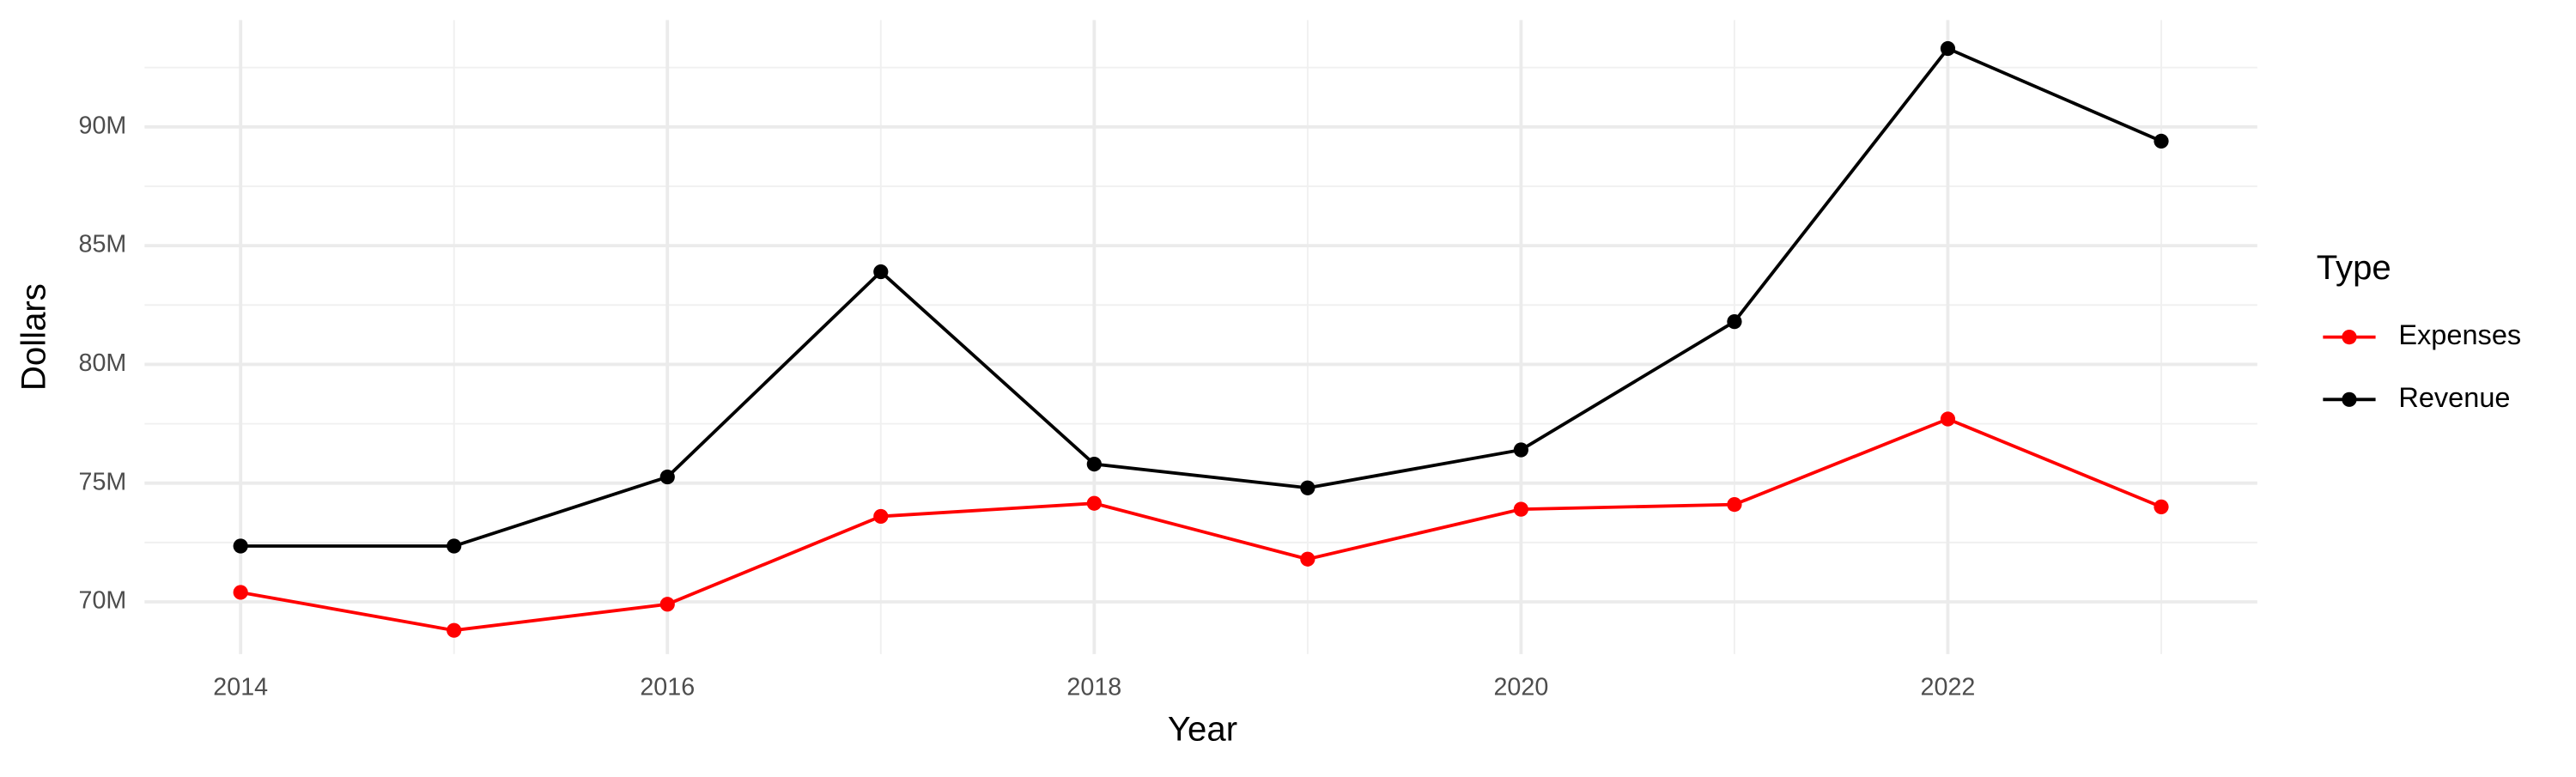 The width and height of the screenshot is (2576, 777). Describe the element at coordinates (103, 244) in the screenshot. I see `y-tick-label: 85M` at that location.